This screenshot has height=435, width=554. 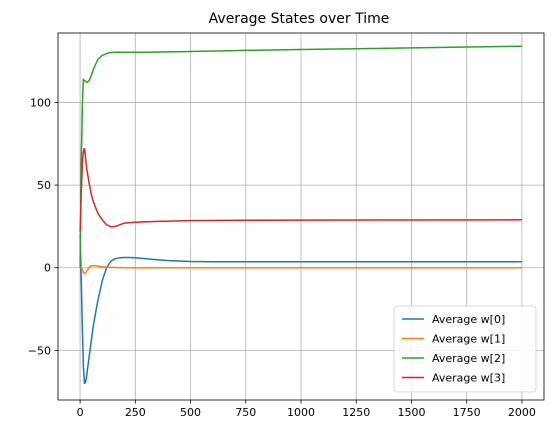 What do you see at coordinates (190, 412) in the screenshot?
I see `x-tick-label: 500` at bounding box center [190, 412].